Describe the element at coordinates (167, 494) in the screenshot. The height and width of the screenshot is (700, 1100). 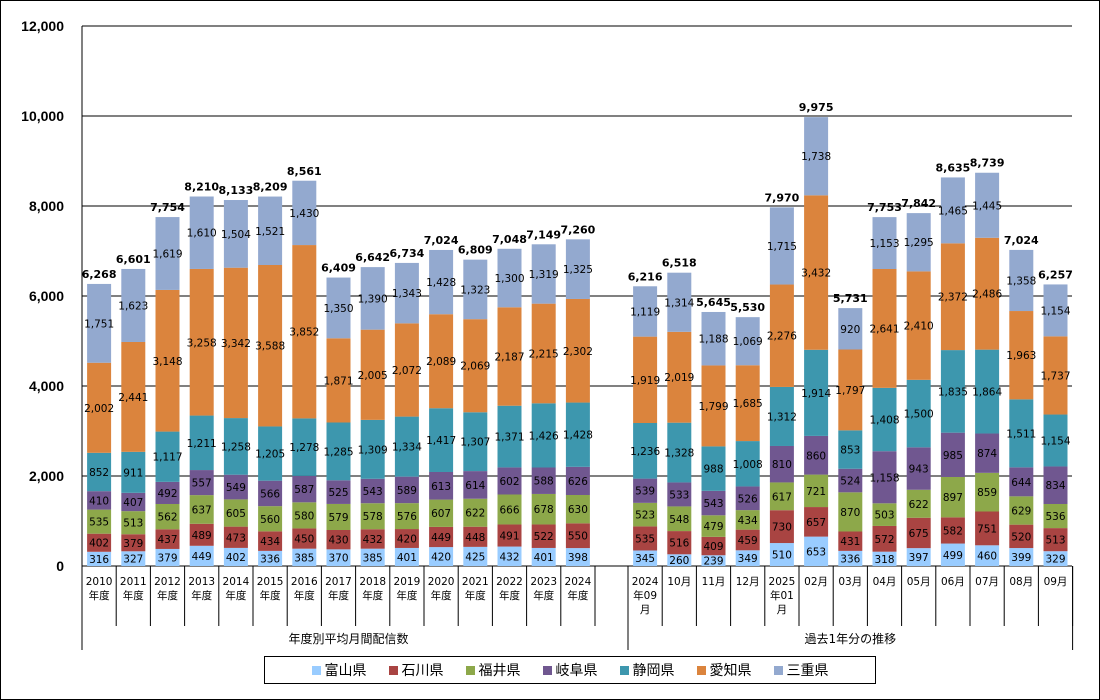
I see `segment-label: 492` at that location.